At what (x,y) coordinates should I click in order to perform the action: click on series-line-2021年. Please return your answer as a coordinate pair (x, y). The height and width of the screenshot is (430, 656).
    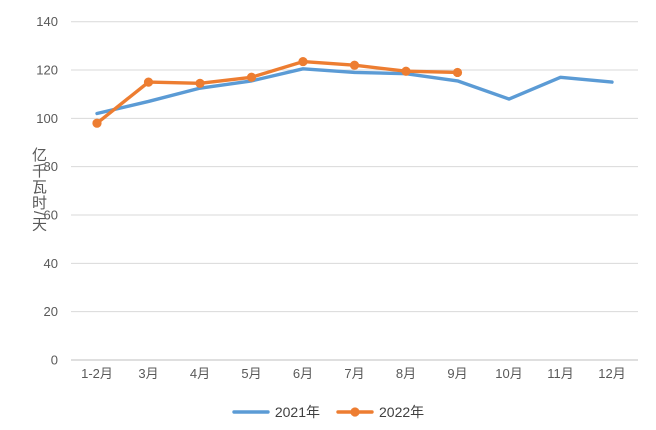
    Looking at the image, I should click on (354, 91).